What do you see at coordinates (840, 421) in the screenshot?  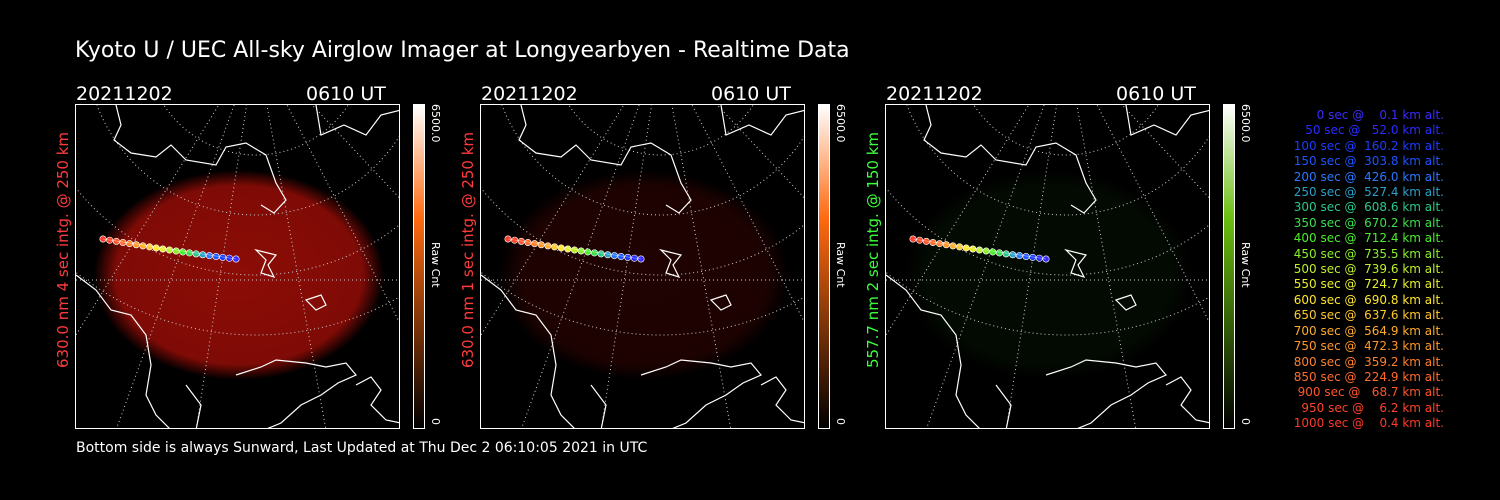 I see `panel-2-colorbar-min: 0` at bounding box center [840, 421].